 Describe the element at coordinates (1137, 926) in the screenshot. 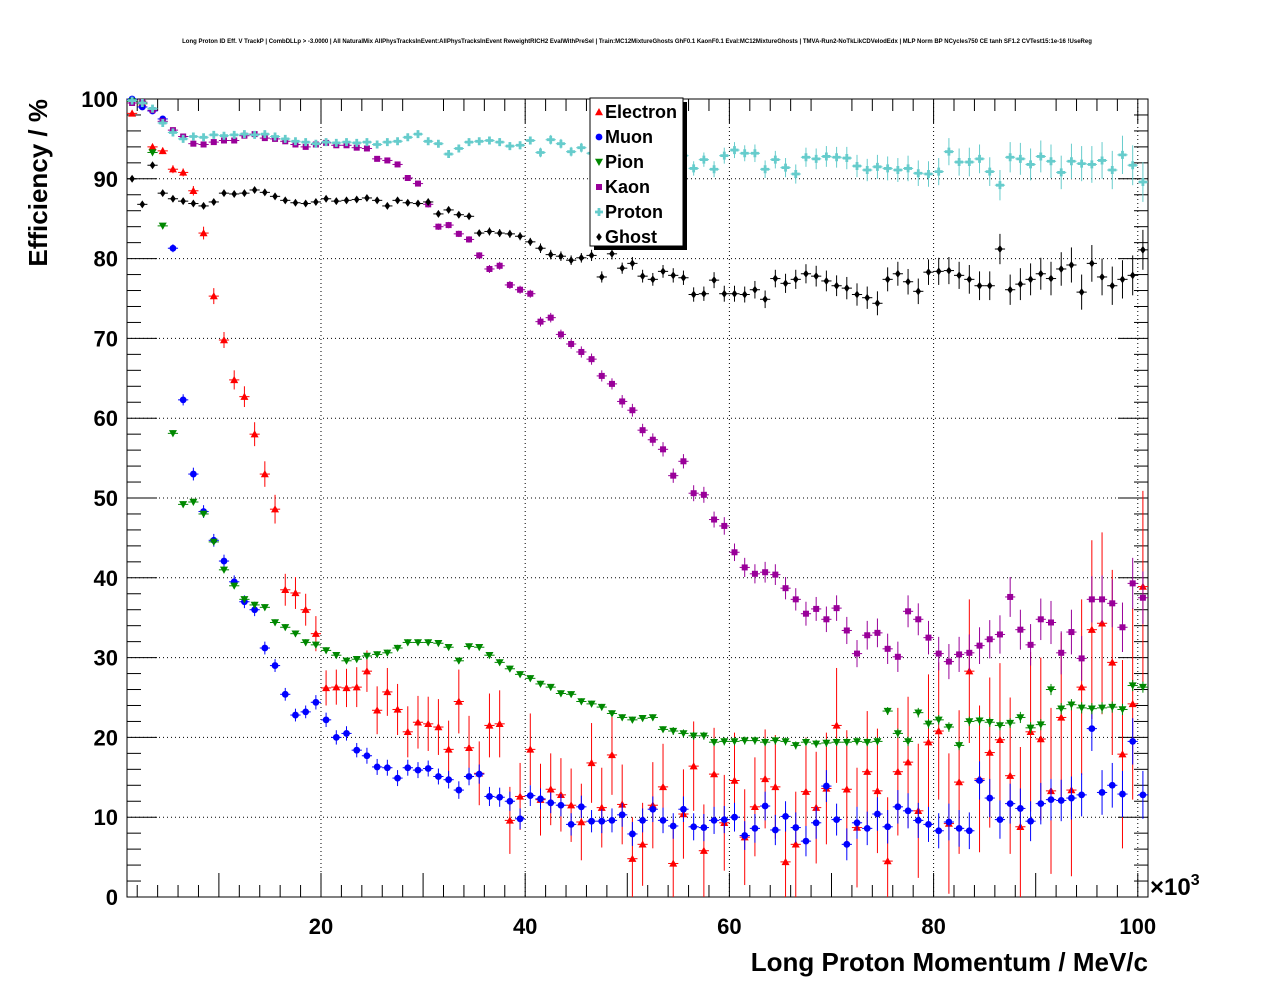

I see `x-tick-label: 100` at that location.